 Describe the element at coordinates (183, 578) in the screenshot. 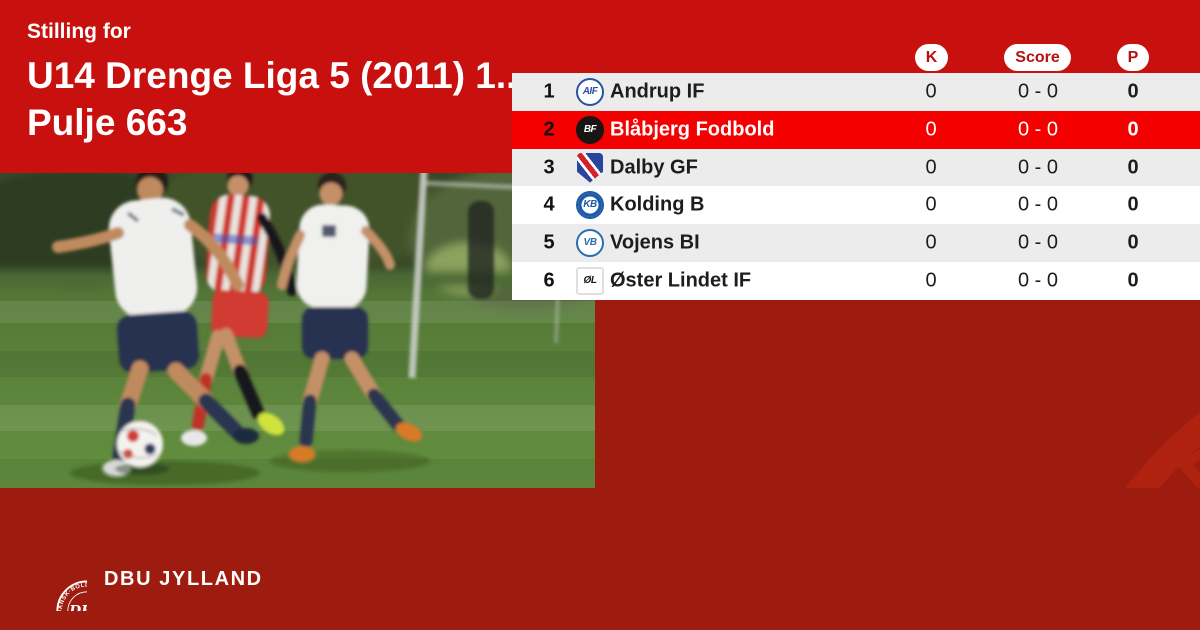

I see `brand-name: DBU JYLLAND` at that location.